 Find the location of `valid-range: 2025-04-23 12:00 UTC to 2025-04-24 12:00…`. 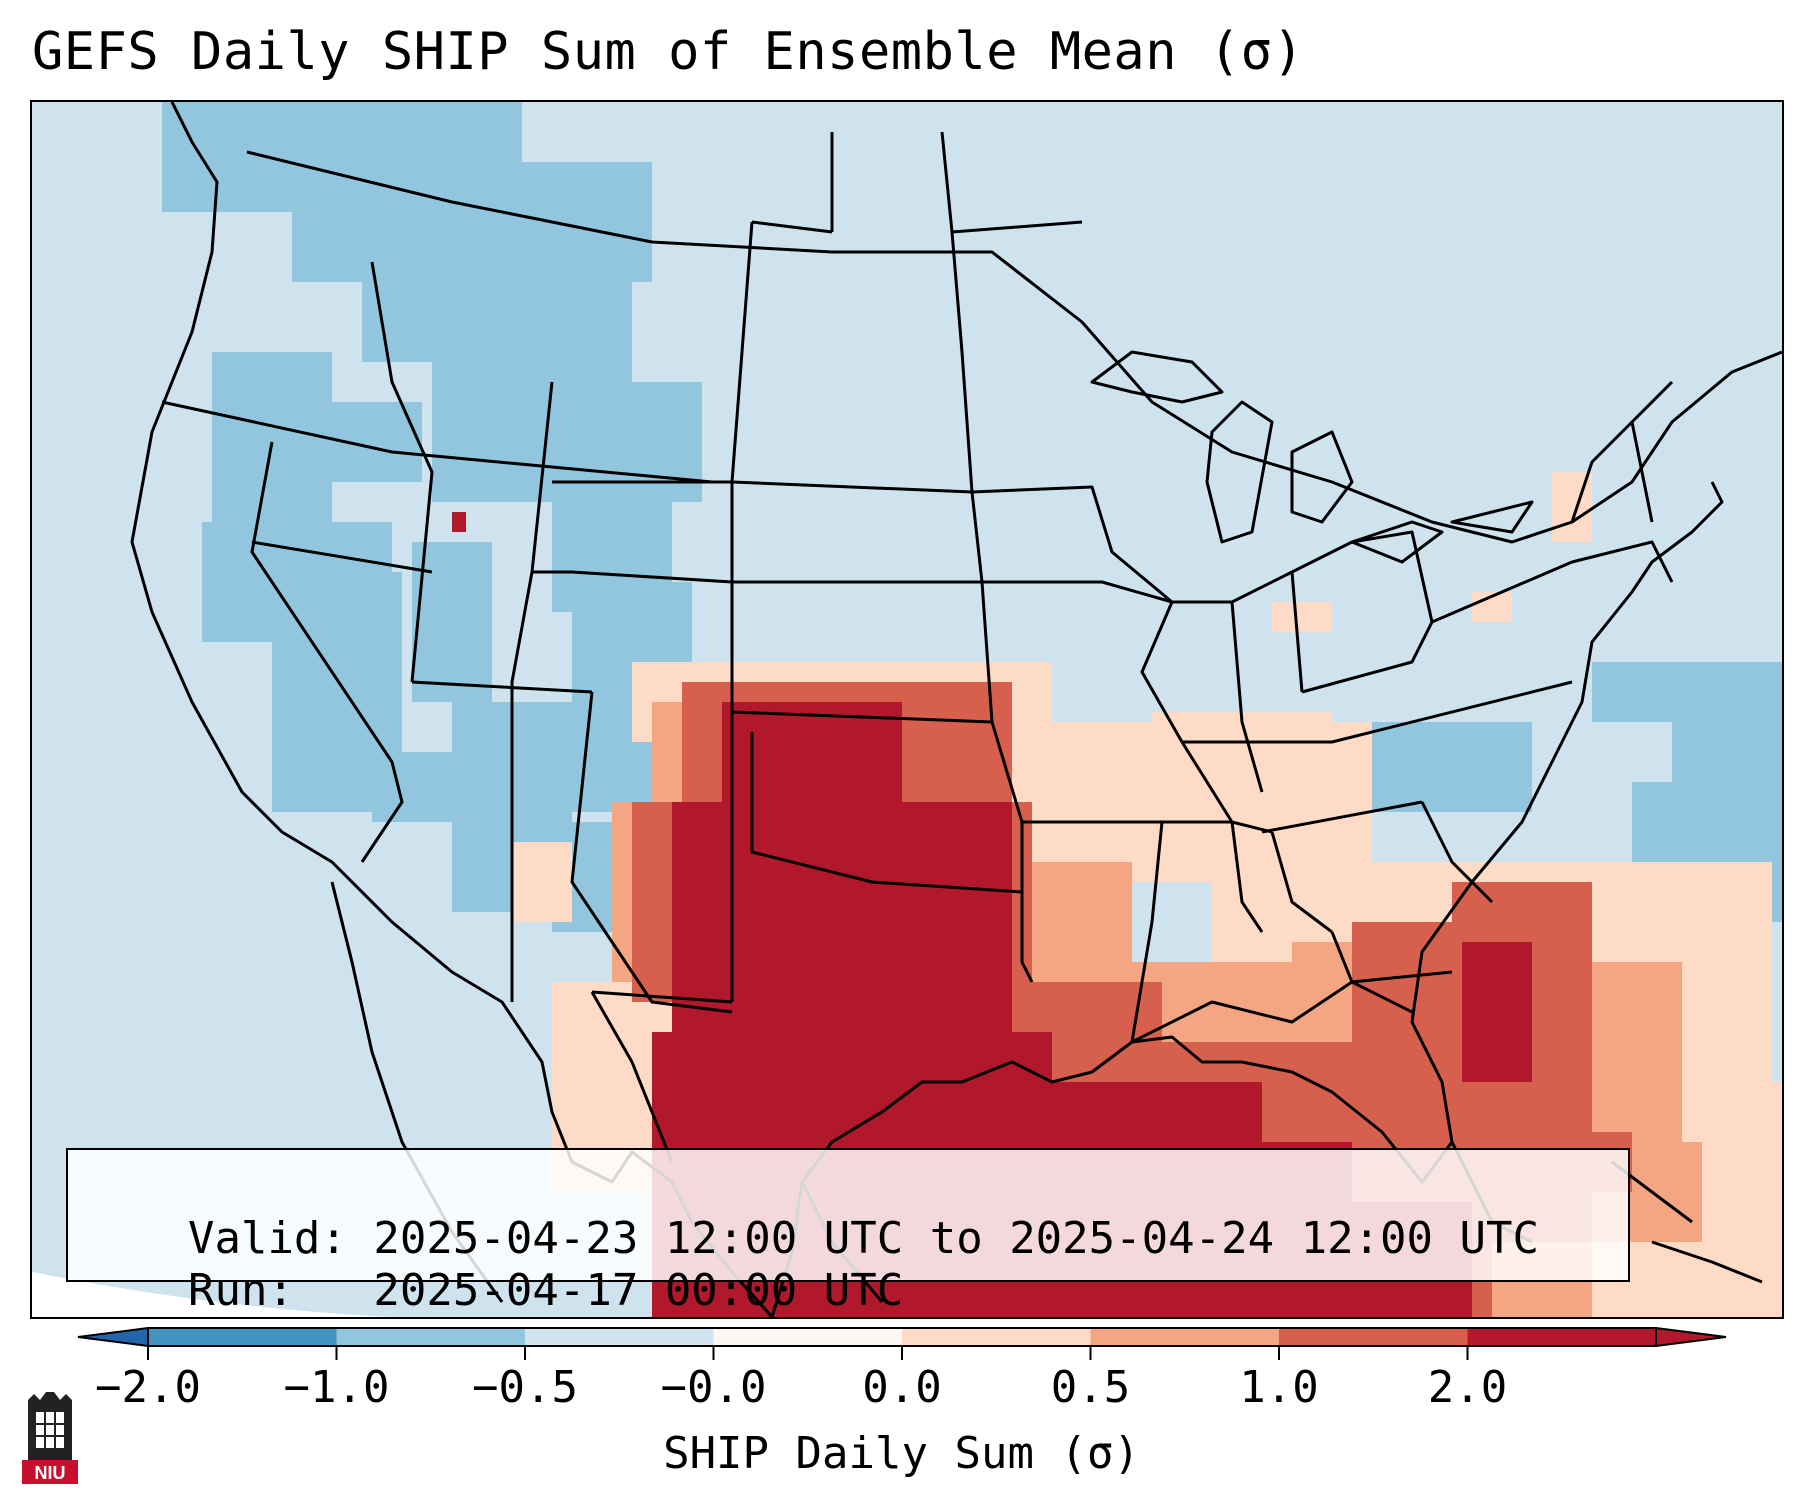

valid-range: 2025-04-23 12:00 UTC to 2025-04-24 12:00… is located at coordinates (956, 1238).